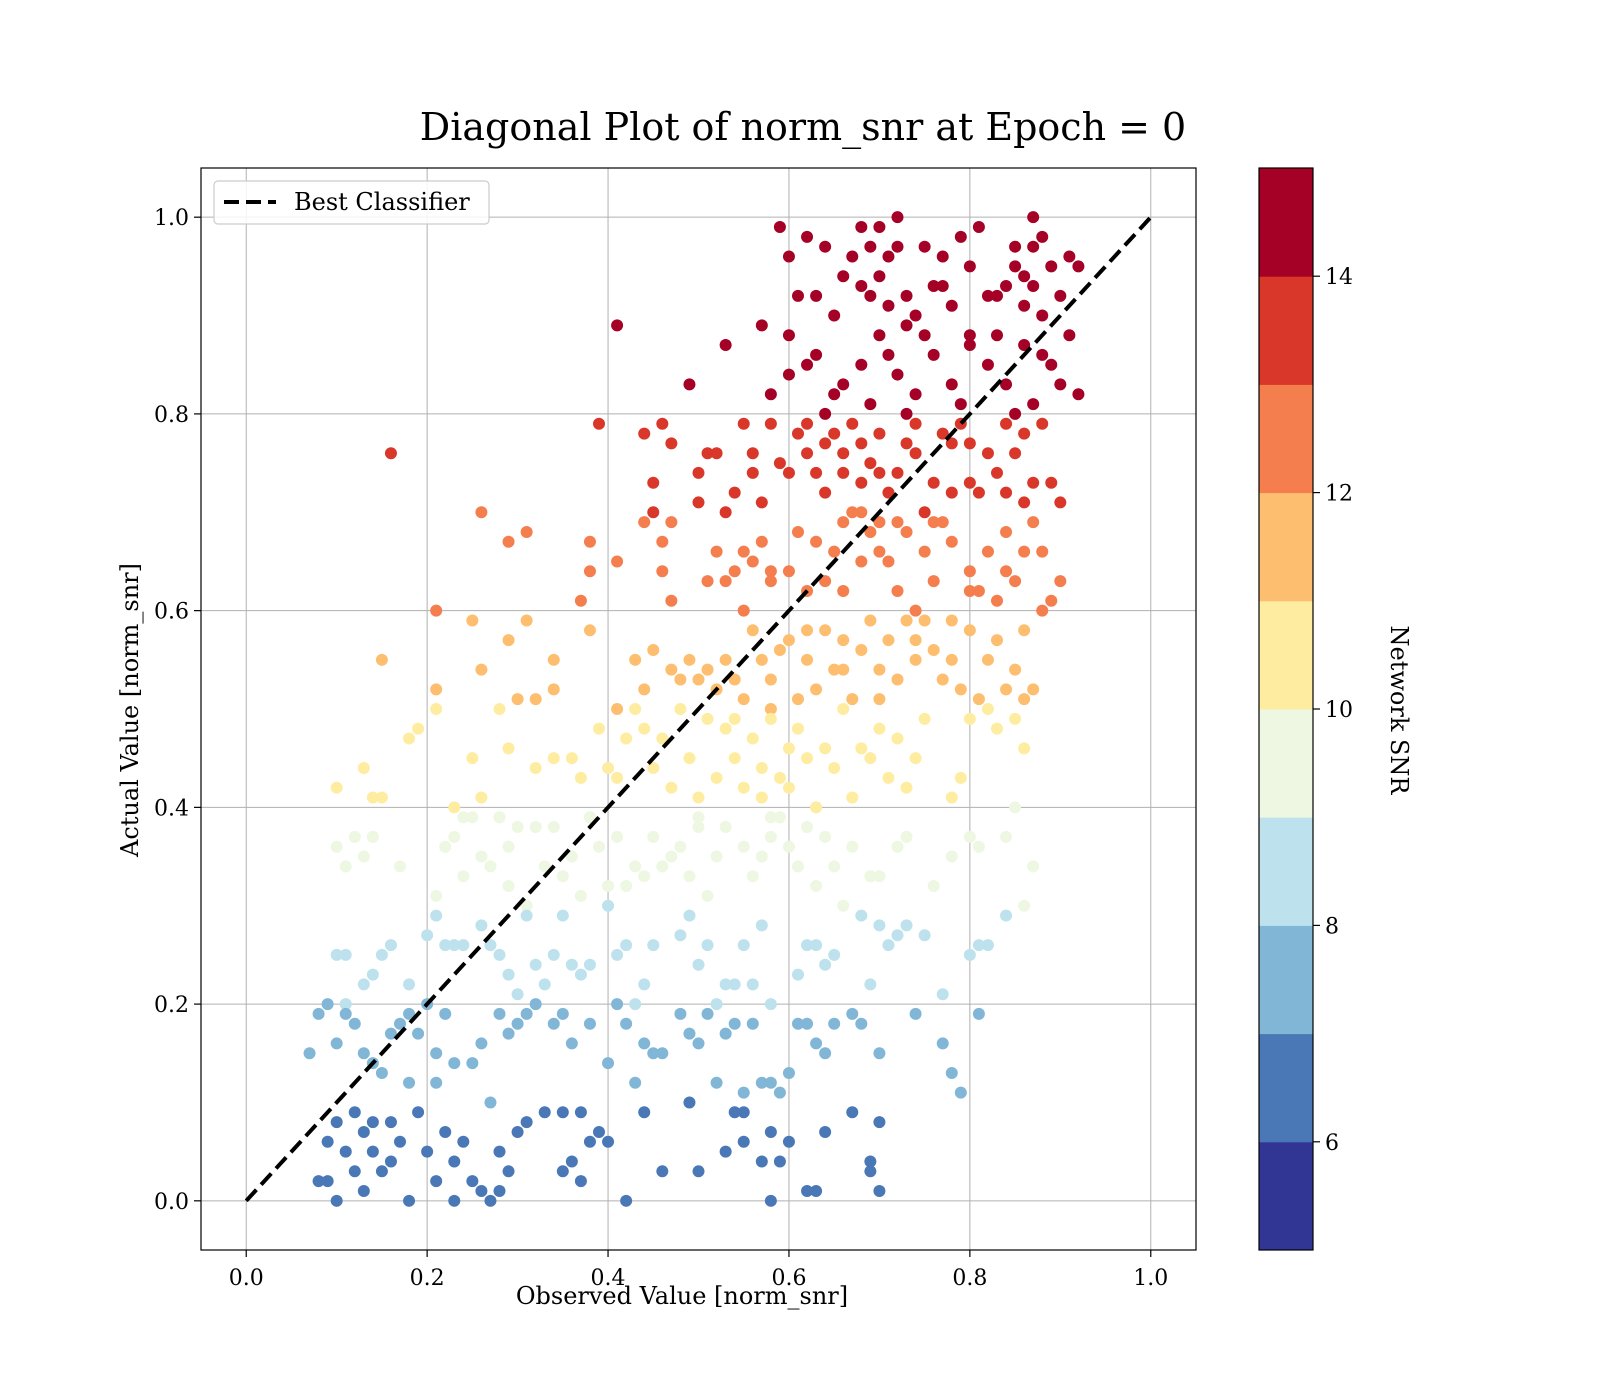  Describe the element at coordinates (969, 1278) in the screenshot. I see `x-tick-label: 0.8` at that location.